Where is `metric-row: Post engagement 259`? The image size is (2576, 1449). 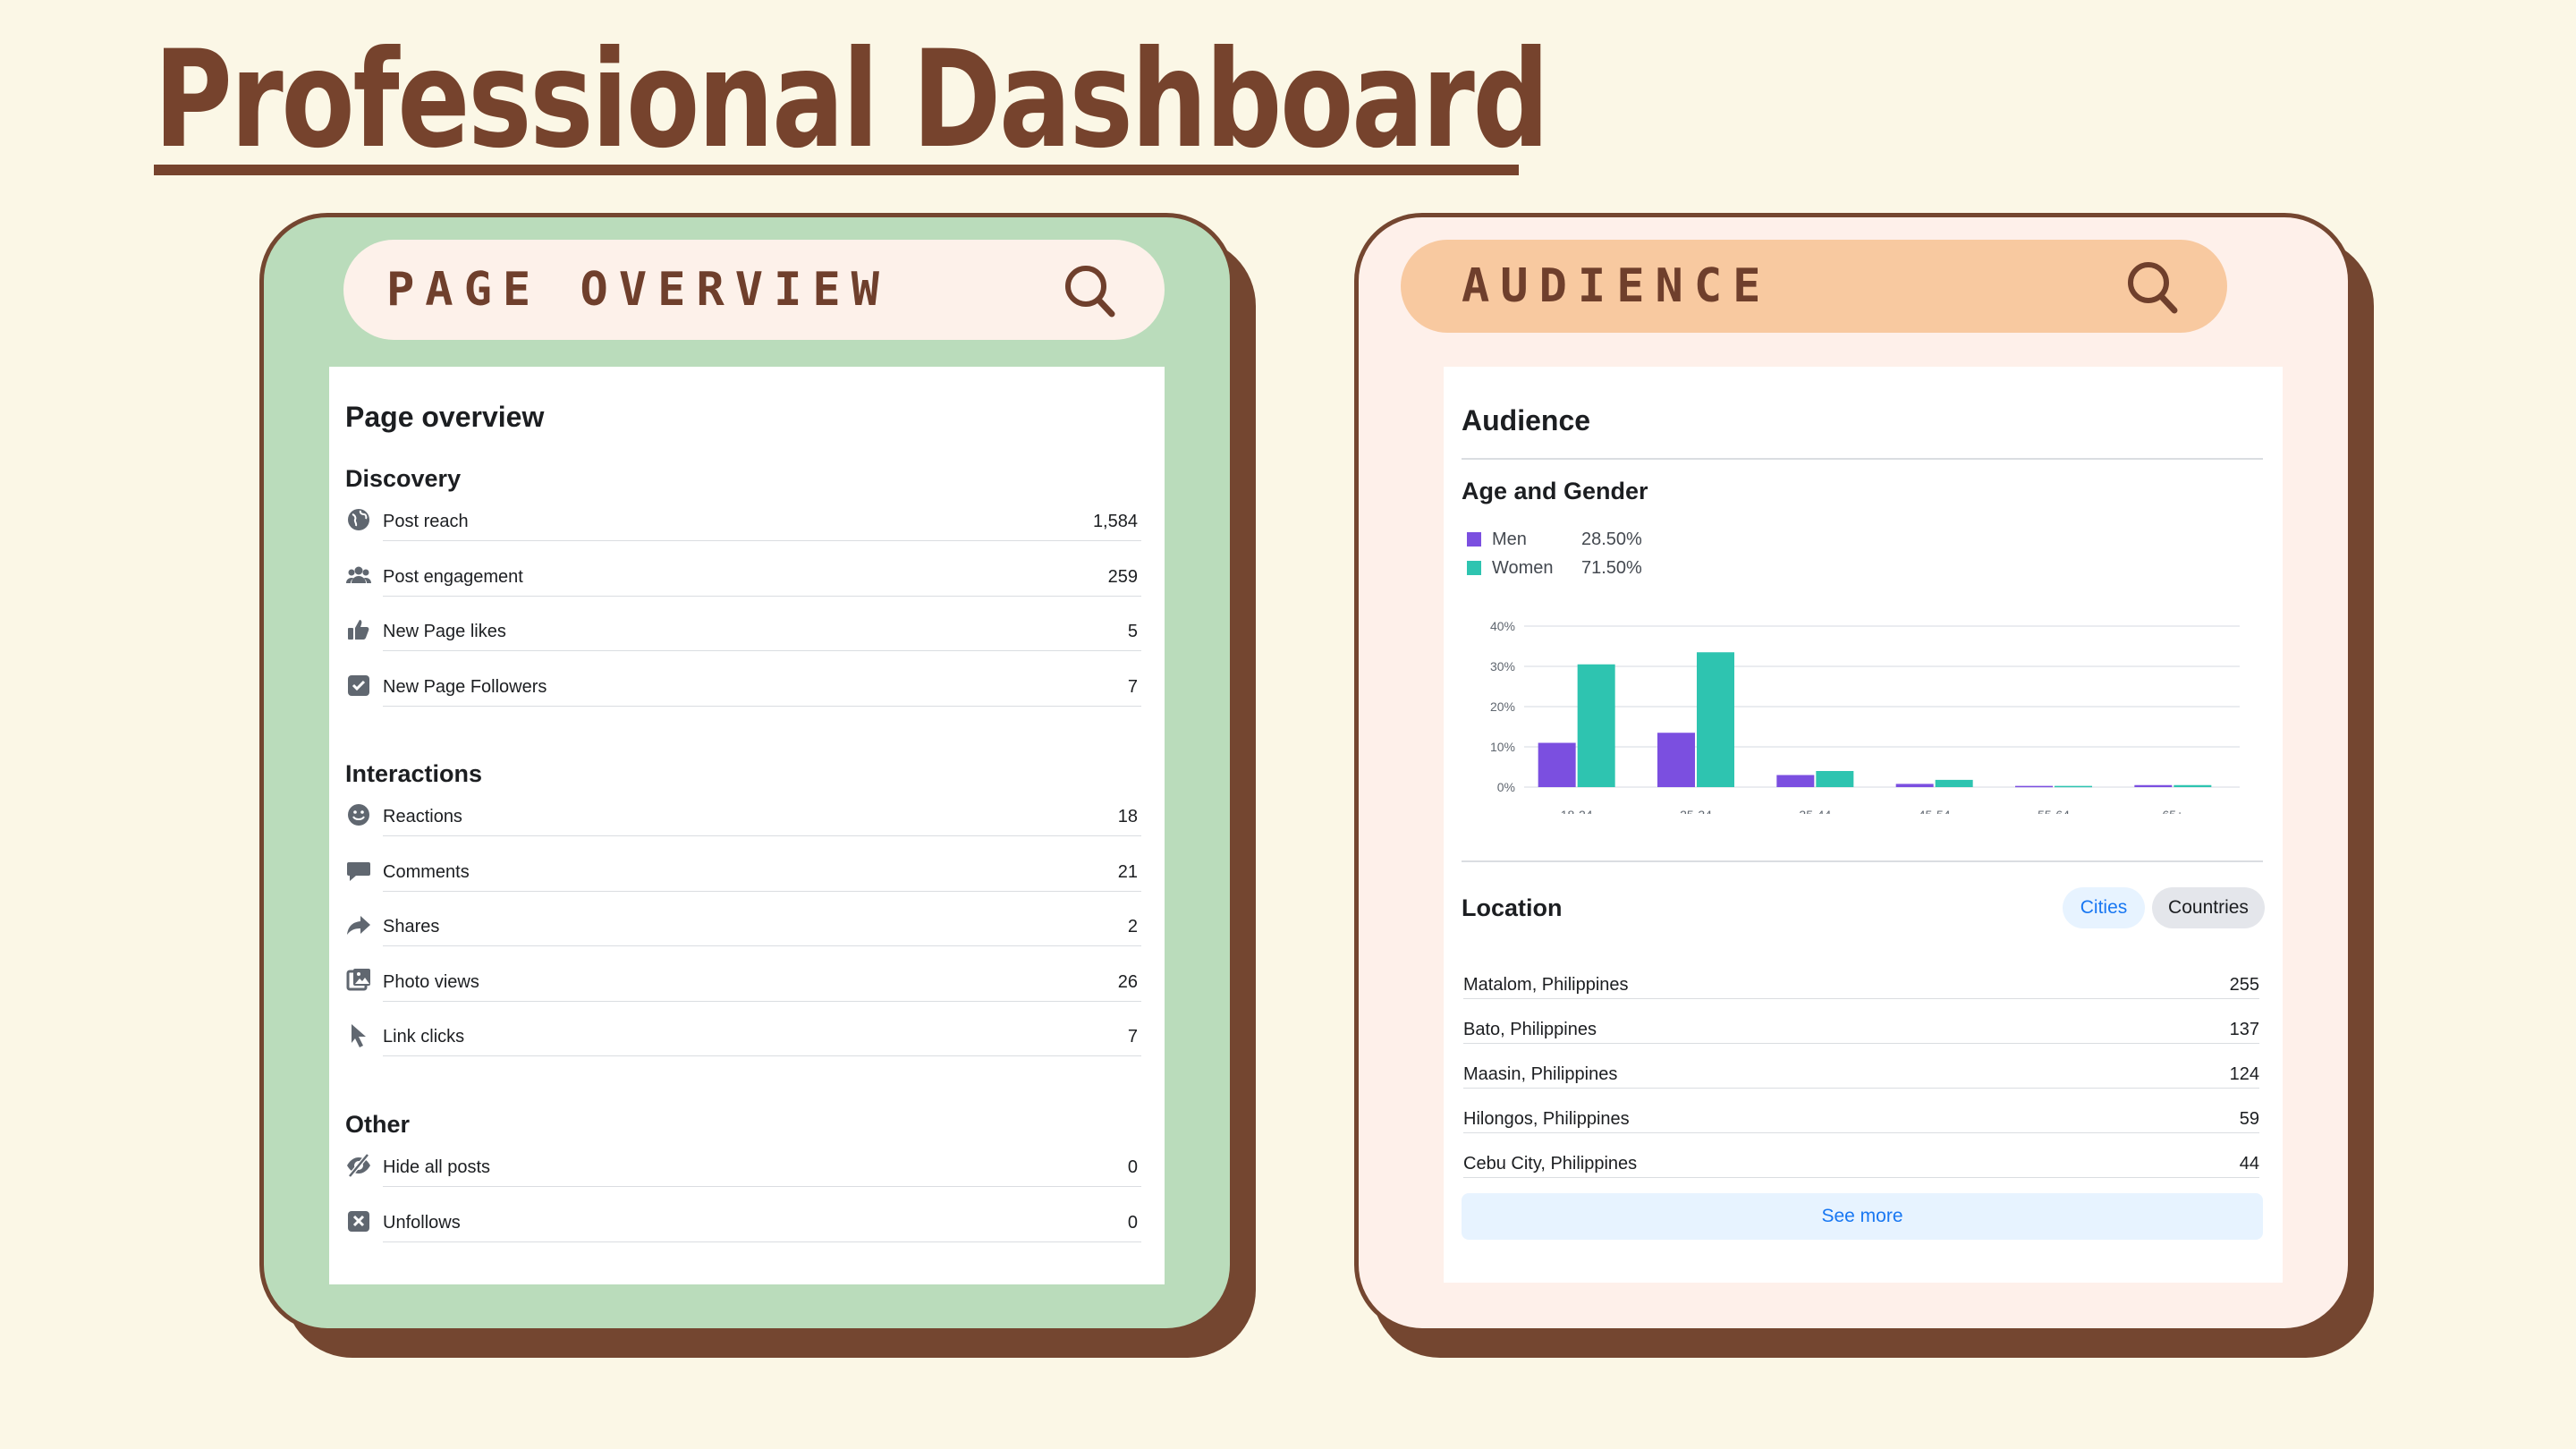
metric-row: Post engagement 259 is located at coordinates (743, 576).